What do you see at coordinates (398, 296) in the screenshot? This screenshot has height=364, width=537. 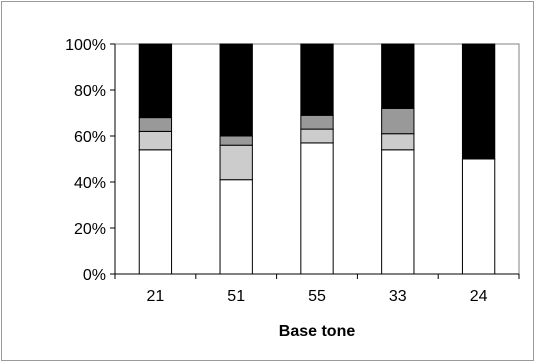 I see `x-tick-label: 33` at bounding box center [398, 296].